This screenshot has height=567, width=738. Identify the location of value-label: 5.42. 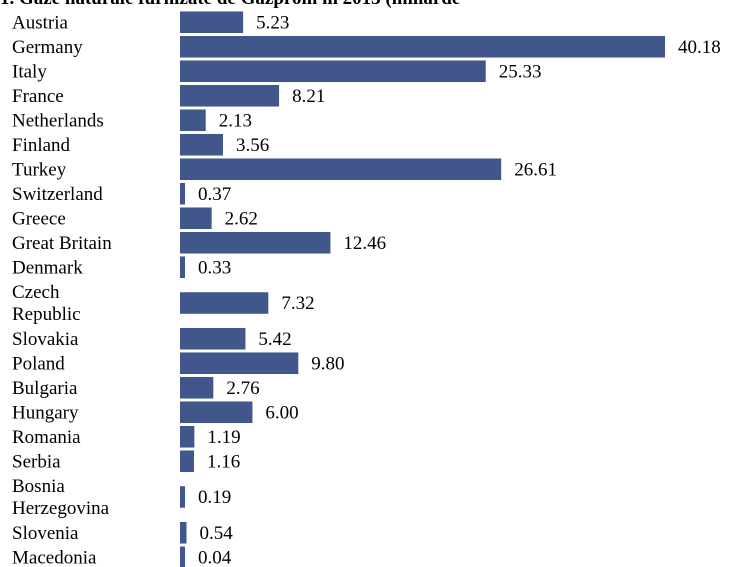
(274, 339).